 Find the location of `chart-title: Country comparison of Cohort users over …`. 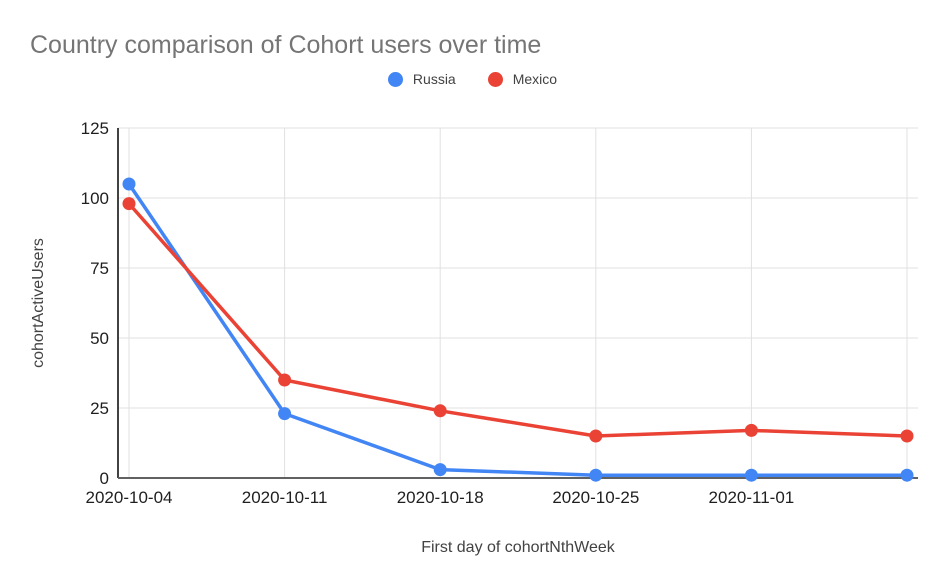

chart-title: Country comparison of Cohort users over … is located at coordinates (286, 45).